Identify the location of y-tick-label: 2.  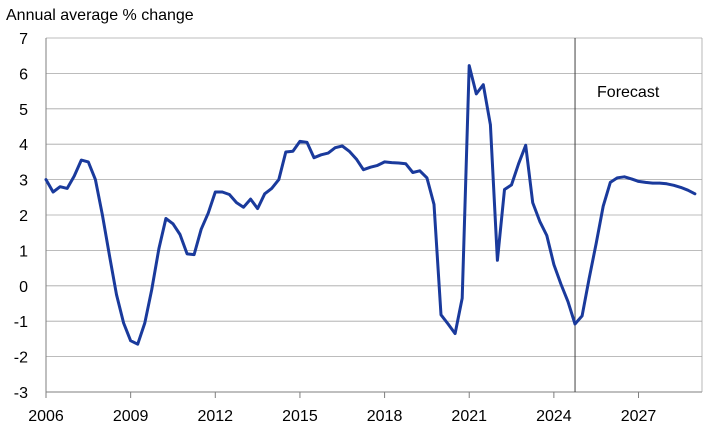
(23, 216).